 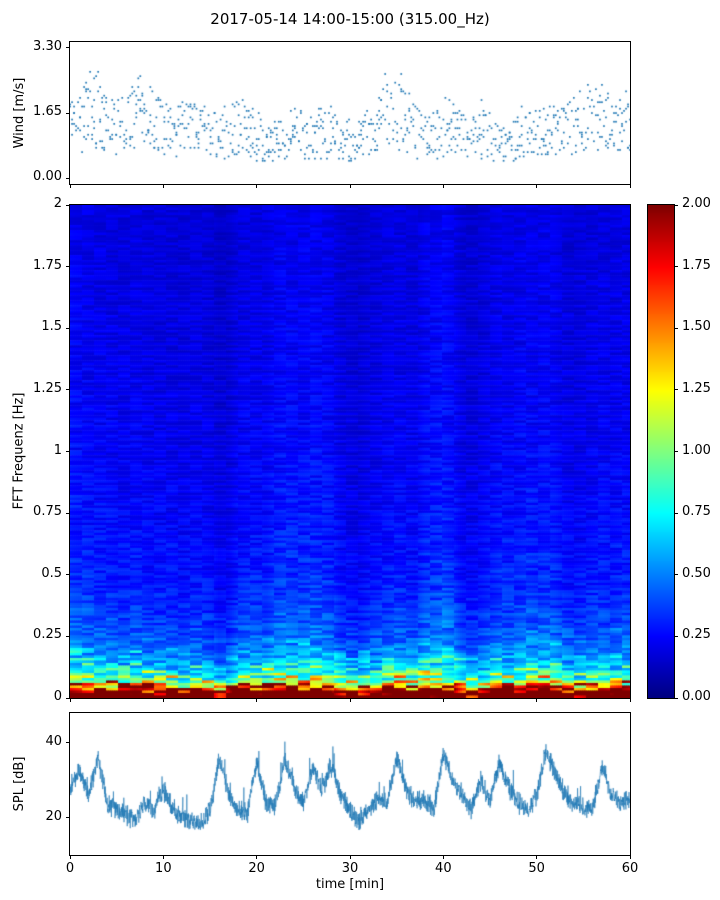 What do you see at coordinates (70, 868) in the screenshot?
I see `x-tick-label: 0` at bounding box center [70, 868].